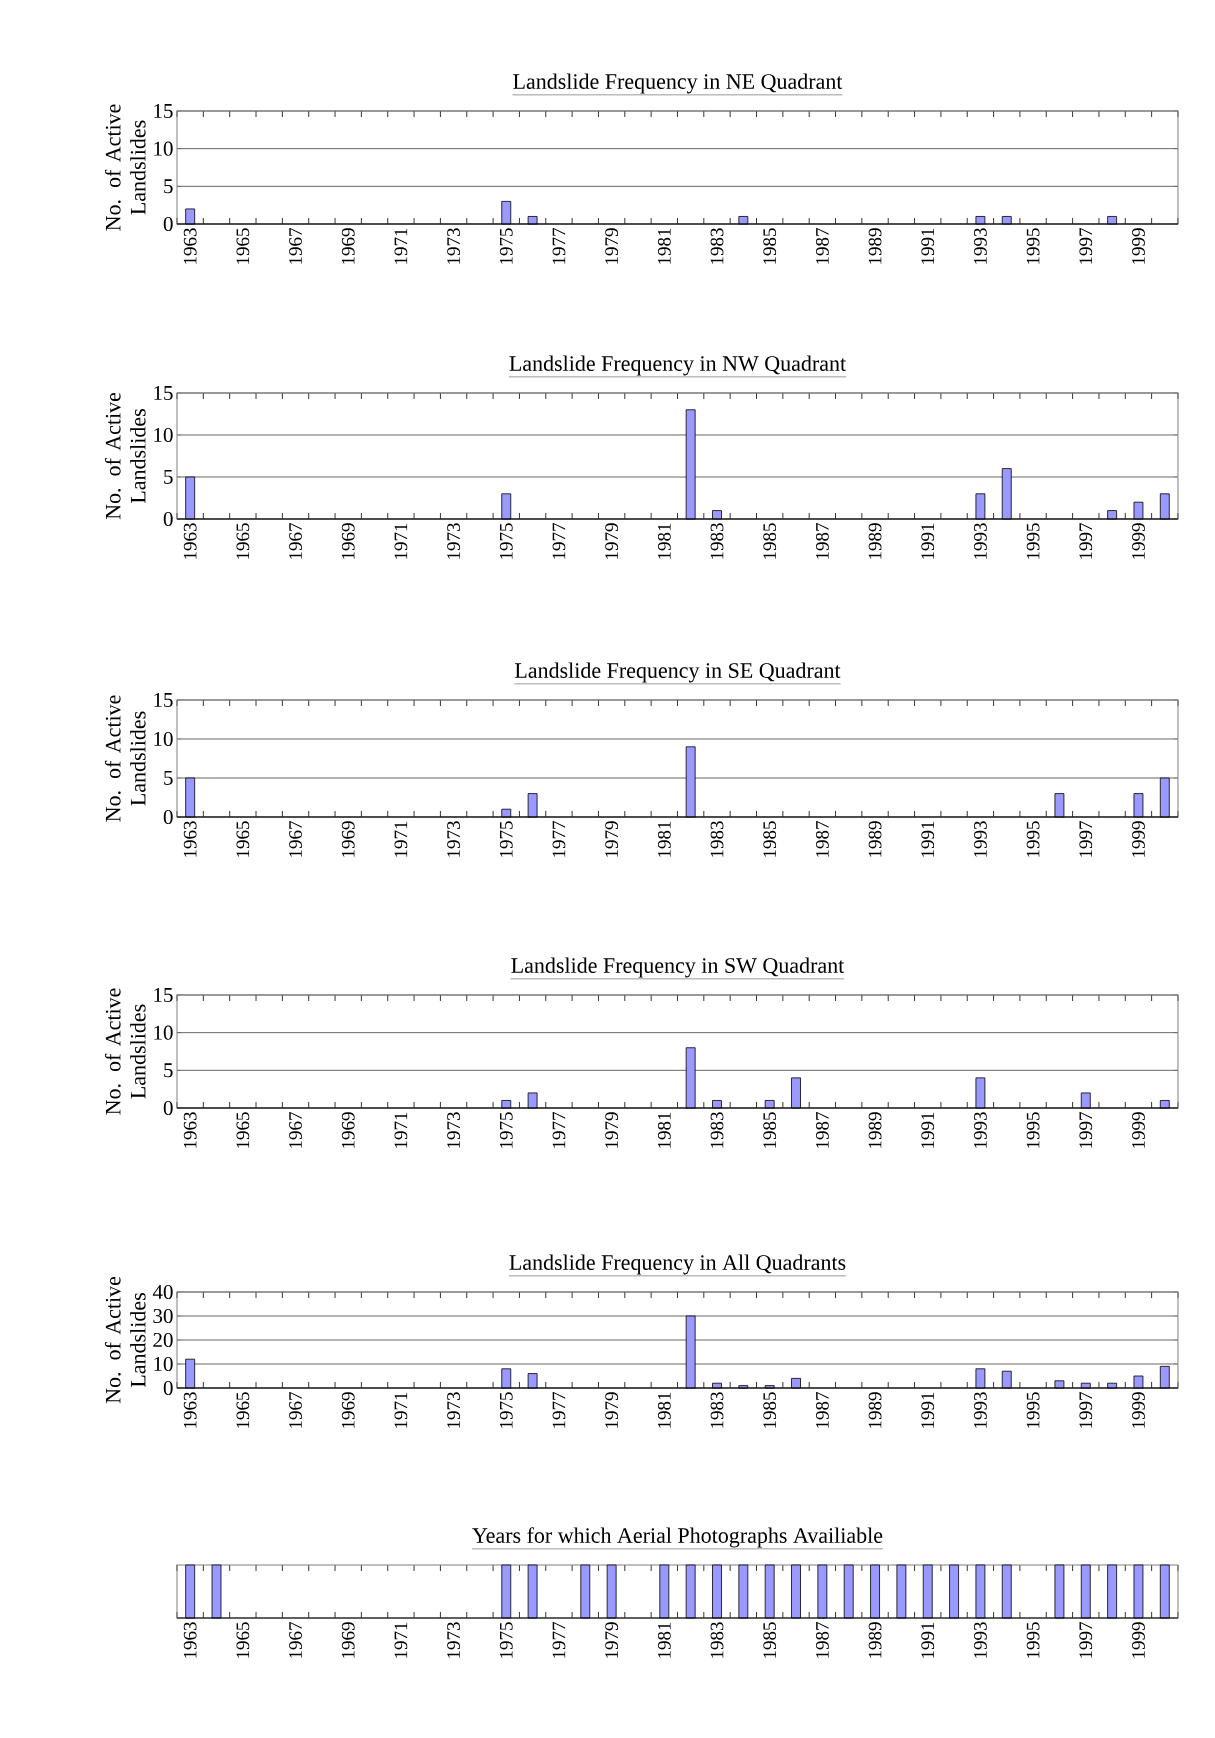 This screenshot has height=1738, width=1215. What do you see at coordinates (677, 672) in the screenshot?
I see `chart-title: Landslide Frequency in SE Quadrant` at bounding box center [677, 672].